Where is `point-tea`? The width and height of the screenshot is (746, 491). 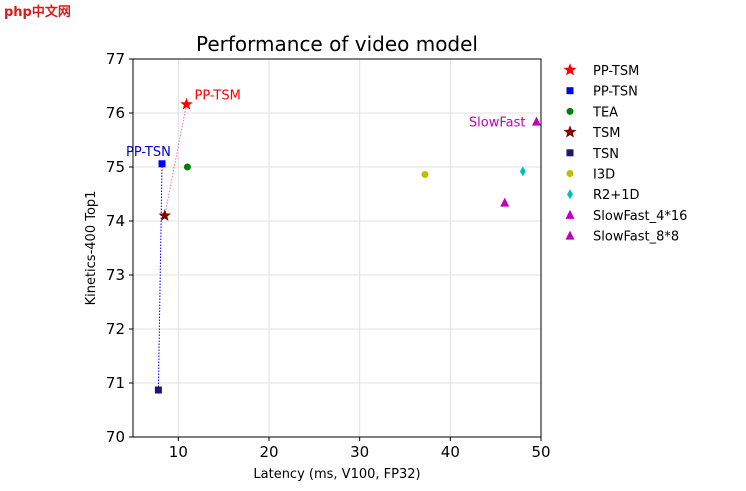
point-tea is located at coordinates (187, 167).